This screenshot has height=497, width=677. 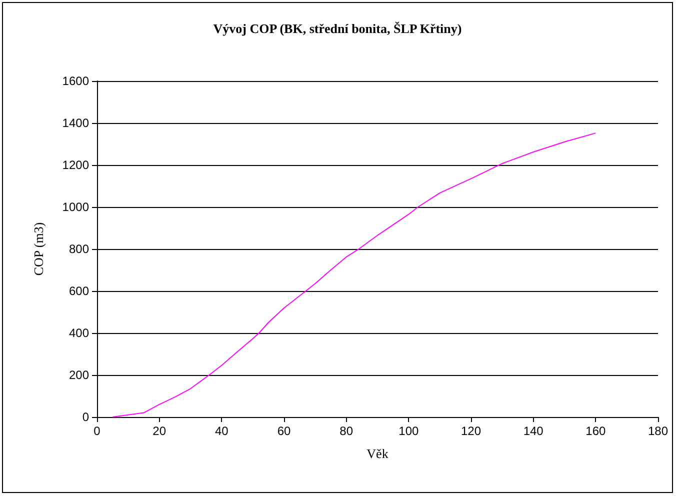 I want to click on x-tick-label: 40, so click(x=221, y=431).